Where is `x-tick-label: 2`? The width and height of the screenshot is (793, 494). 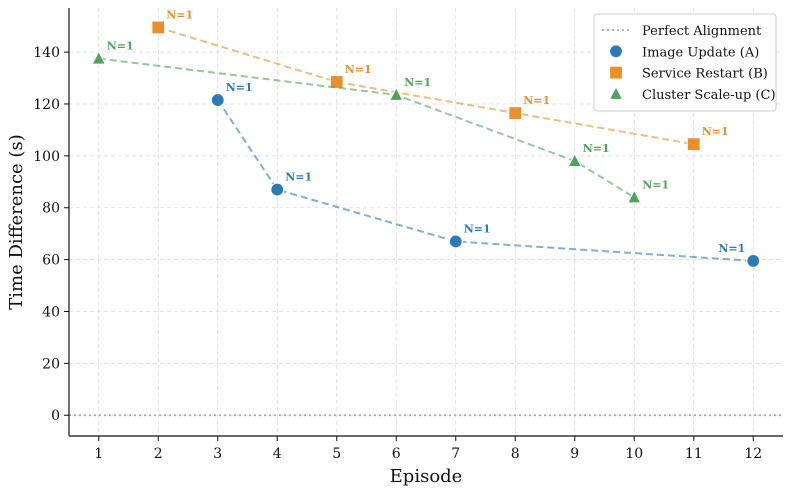
x-tick-label: 2 is located at coordinates (158, 454).